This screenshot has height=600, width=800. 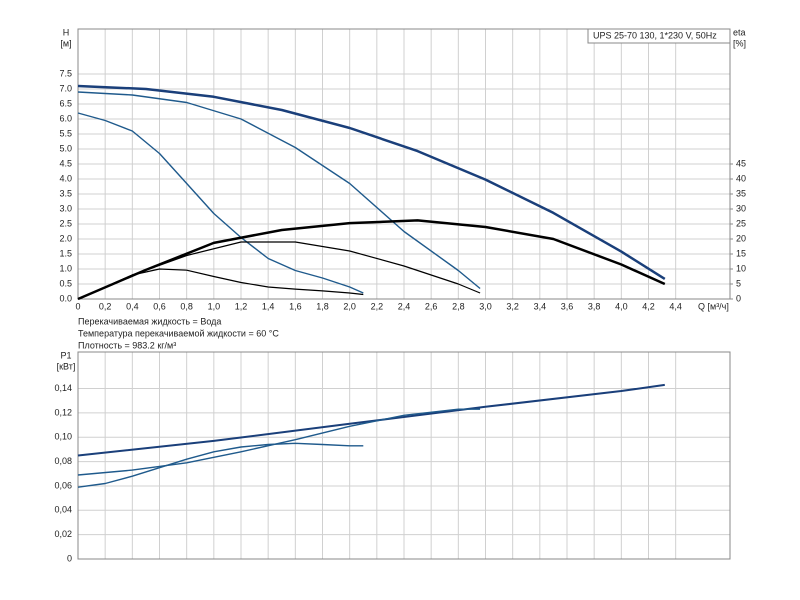 I want to click on y-tick-label: 6.0, so click(x=65, y=118).